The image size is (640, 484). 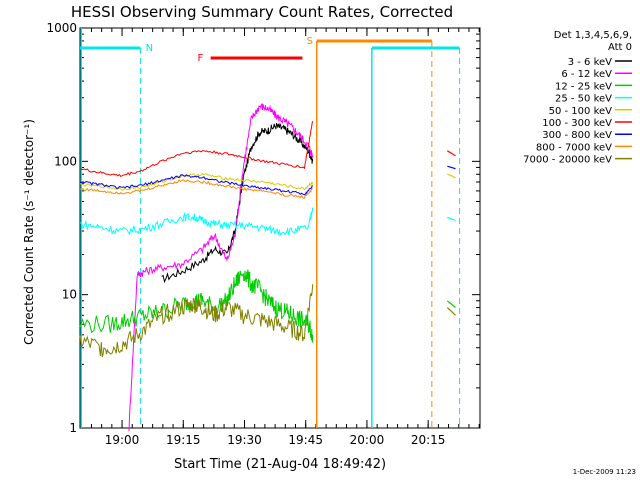 What do you see at coordinates (65, 161) in the screenshot?
I see `y-tick-label: 100` at bounding box center [65, 161].